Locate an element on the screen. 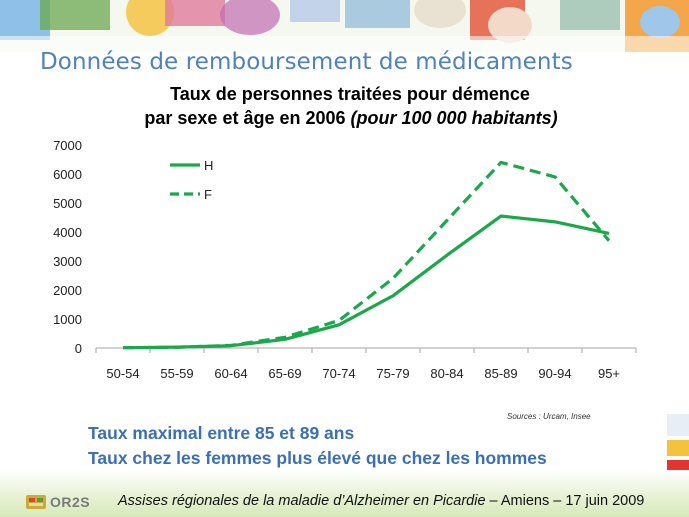 This screenshot has width=689, height=517. ors-logo-text: OR2S is located at coordinates (70, 502).